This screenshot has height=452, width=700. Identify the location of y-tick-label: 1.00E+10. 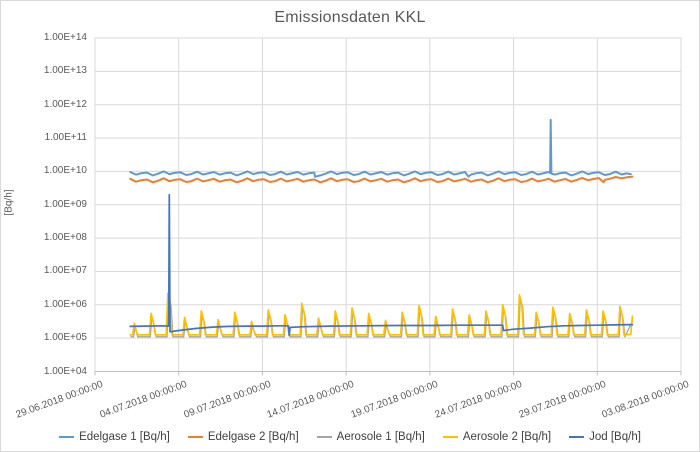
(65, 171).